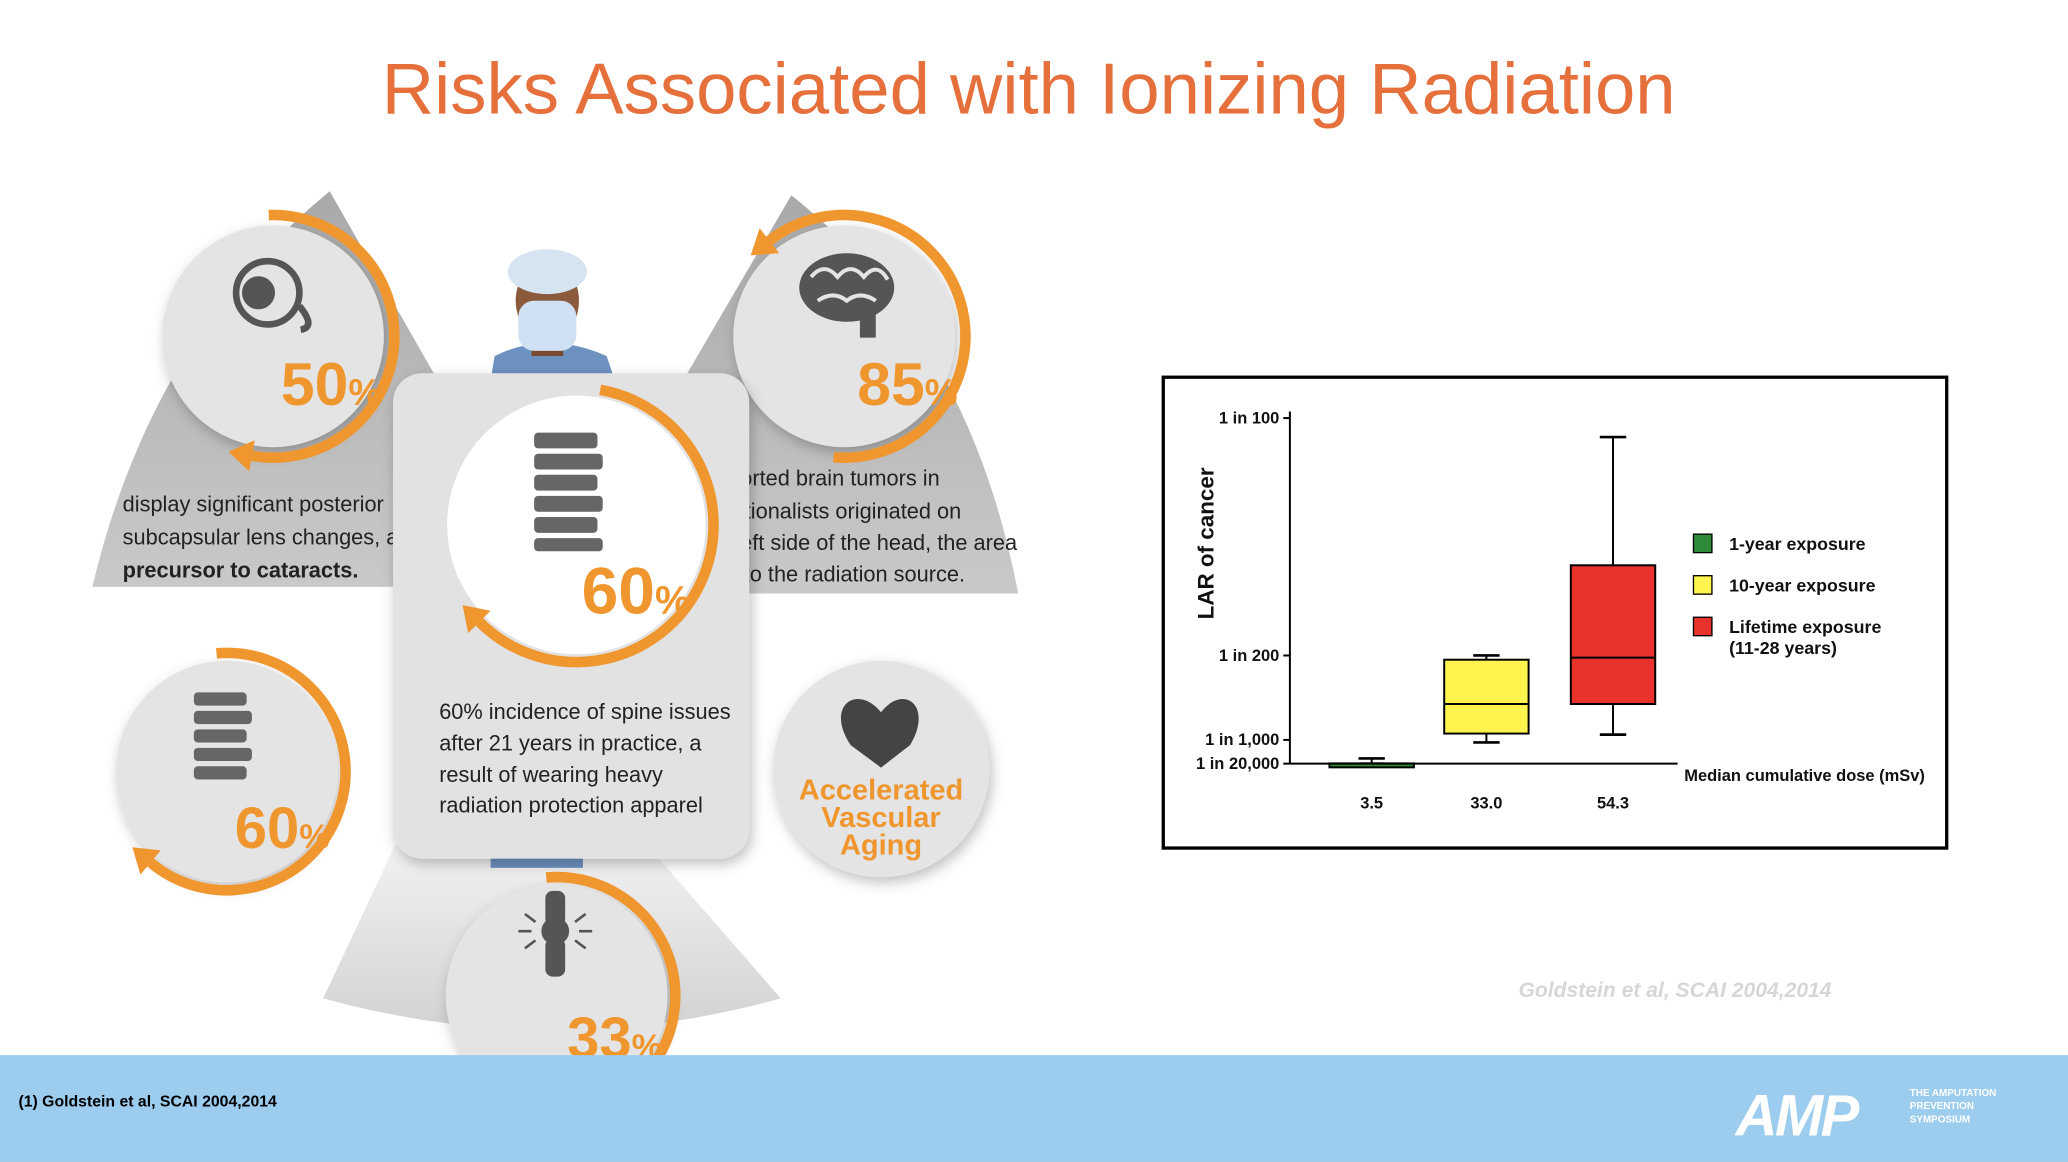 This screenshot has height=1162, width=2068. What do you see at coordinates (1797, 544) in the screenshot?
I see `legend-label: 1-year exposure` at bounding box center [1797, 544].